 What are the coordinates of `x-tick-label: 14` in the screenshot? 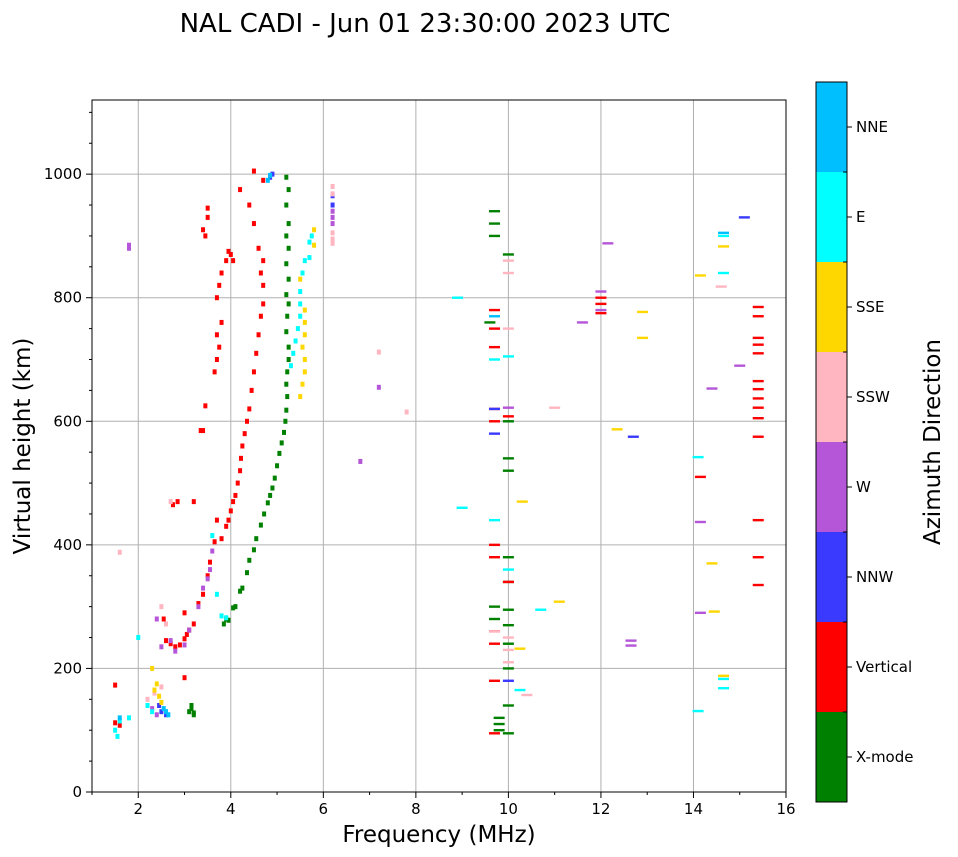 It's located at (693, 809).